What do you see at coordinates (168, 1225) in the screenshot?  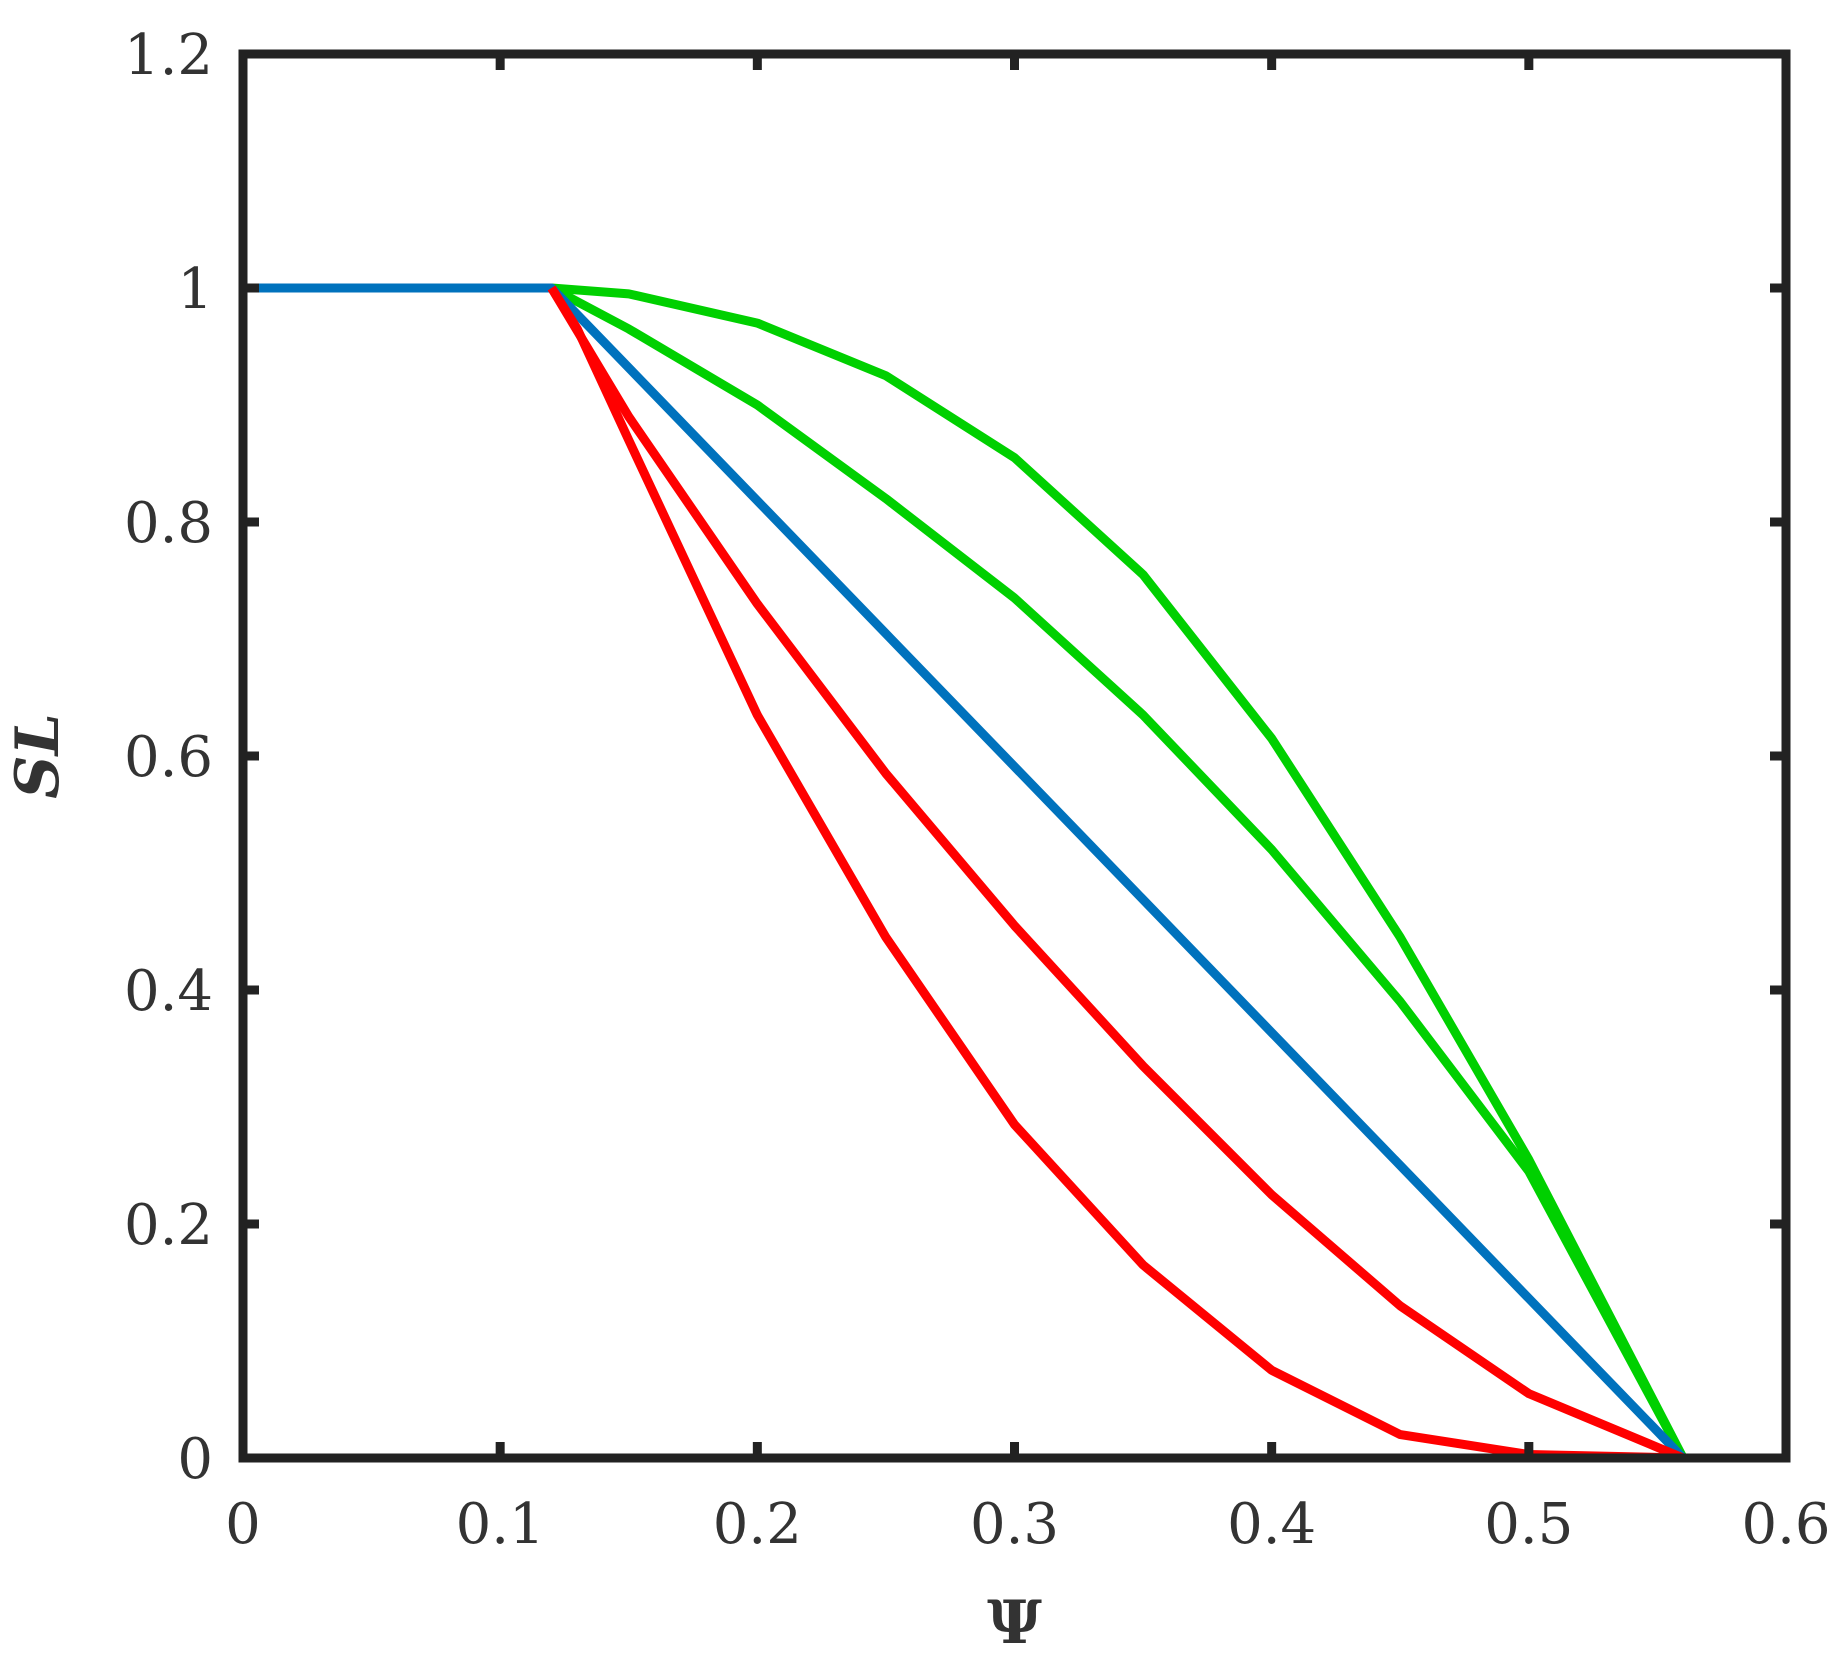 I see `y-tick-label-1: 0.2` at bounding box center [168, 1225].